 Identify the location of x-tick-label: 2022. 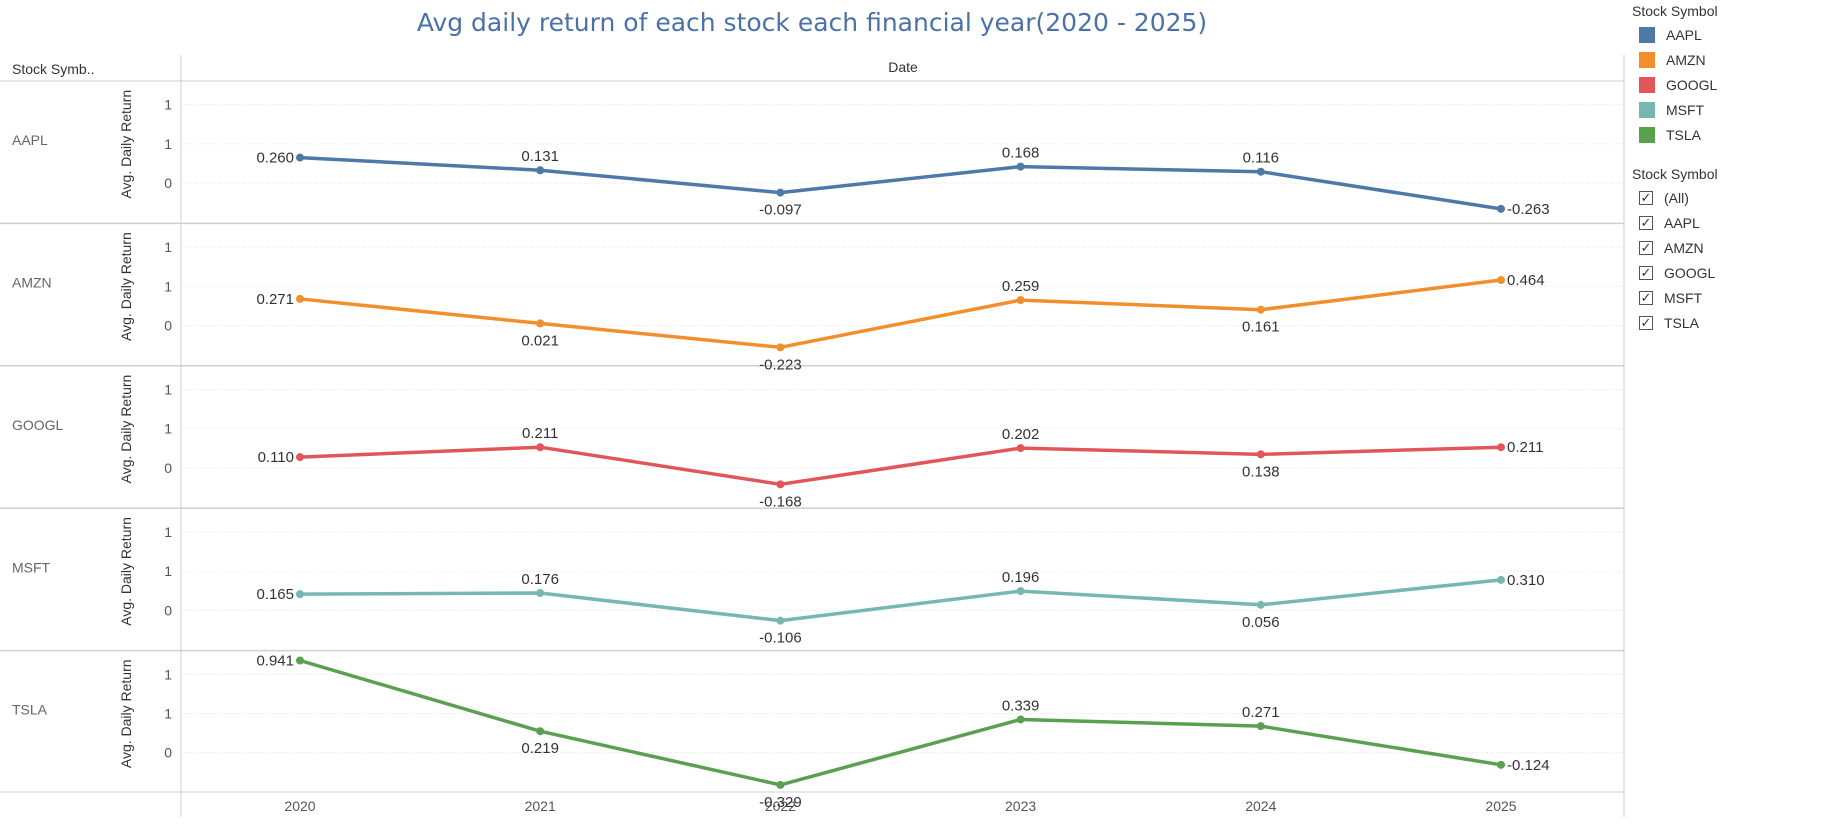
(780, 806).